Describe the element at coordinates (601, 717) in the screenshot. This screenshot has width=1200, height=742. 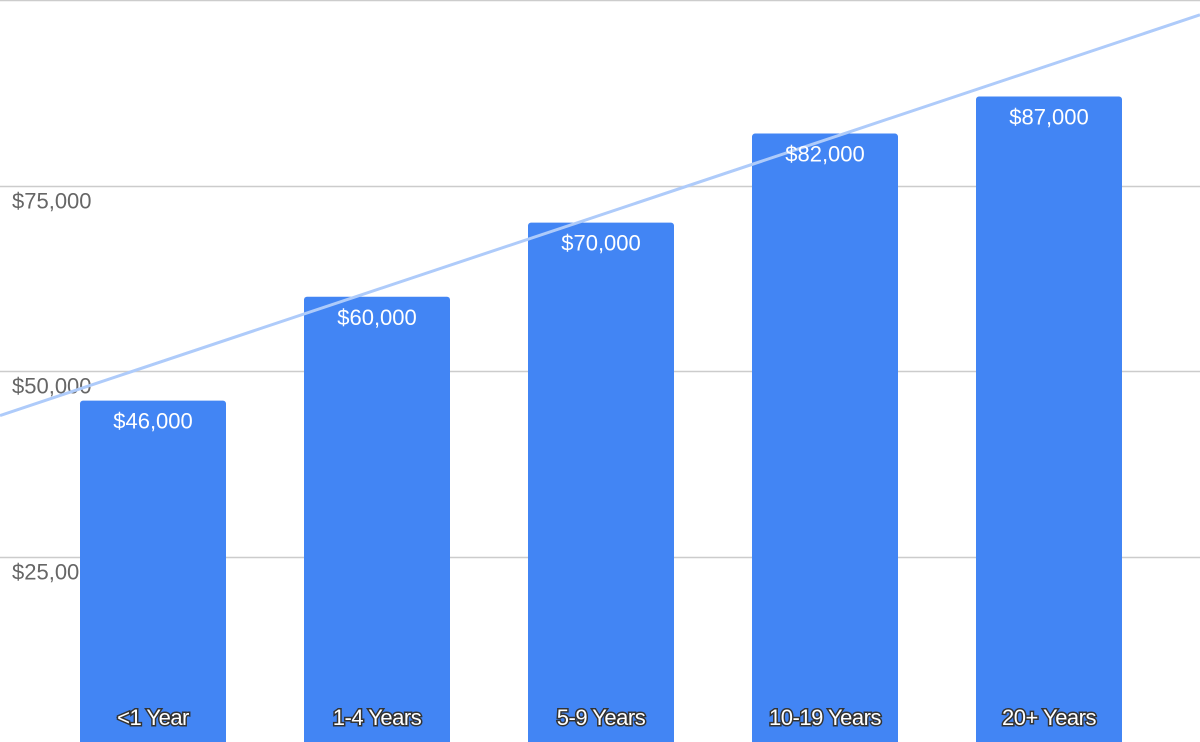
I see `x-category-label: 5-9 Years` at that location.